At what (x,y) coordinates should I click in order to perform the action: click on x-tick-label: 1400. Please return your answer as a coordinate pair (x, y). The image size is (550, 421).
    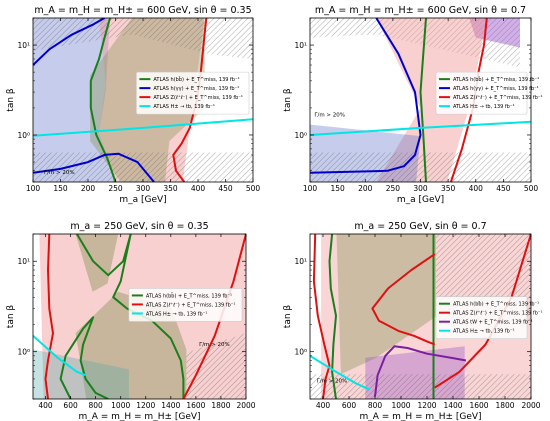
    Looking at the image, I should click on (170, 405).